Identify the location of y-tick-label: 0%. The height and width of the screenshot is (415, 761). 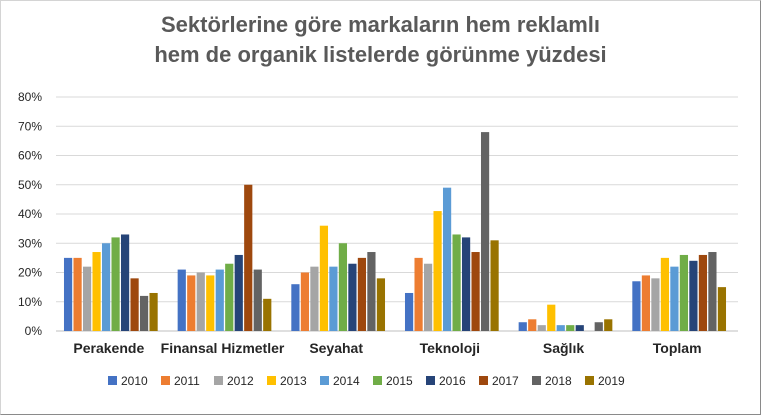
(34, 331).